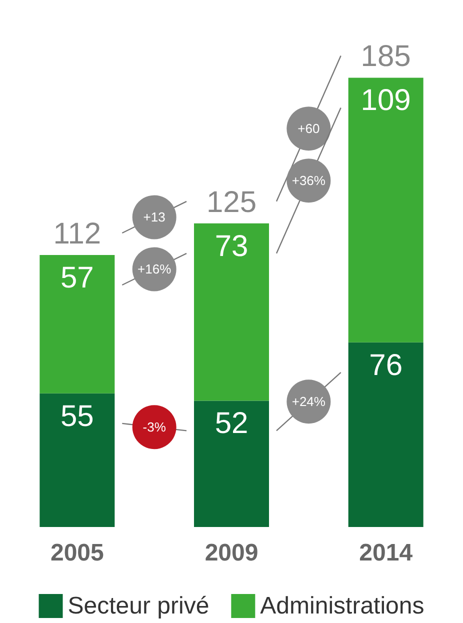 The image size is (463, 623). I want to click on data-label: 52, so click(231, 423).